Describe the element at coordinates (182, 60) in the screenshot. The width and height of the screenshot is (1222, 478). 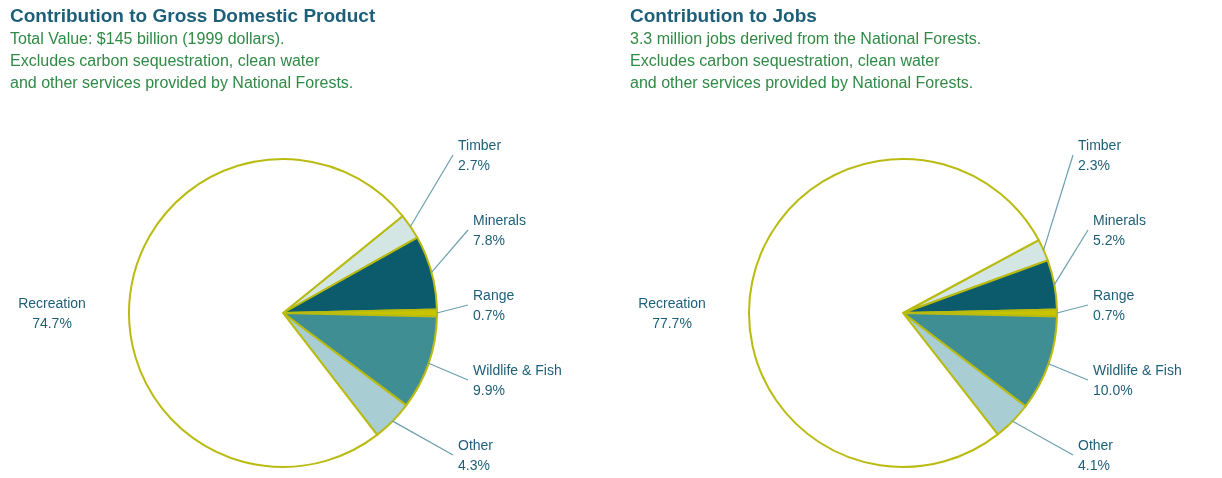
I see `chart-subtitle: Total Value: $145 billion (1999 dollars). Excludes carbon sequestration, clean water and other services provided by National Forests.` at that location.